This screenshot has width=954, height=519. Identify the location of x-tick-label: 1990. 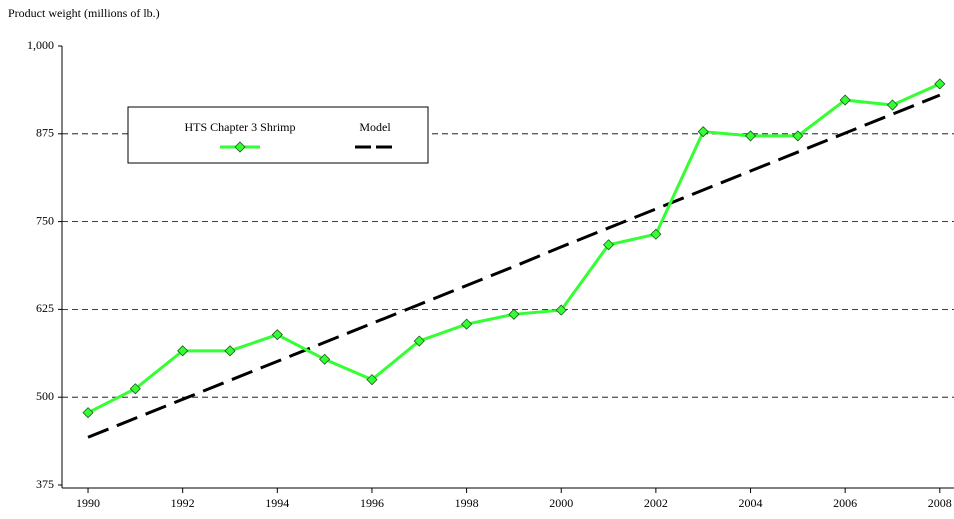
(88, 503).